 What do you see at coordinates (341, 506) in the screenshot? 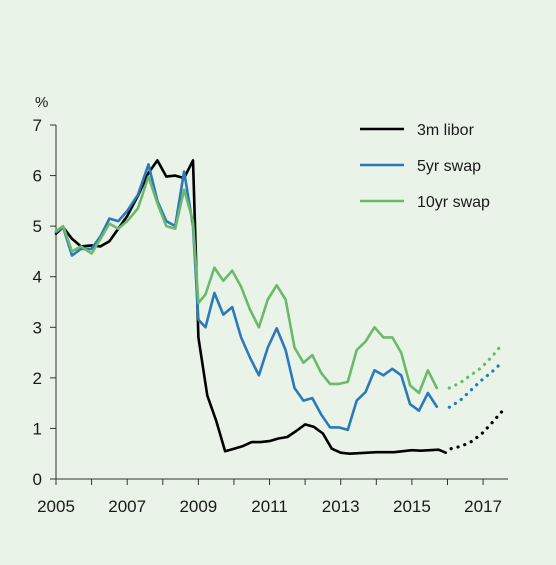
I see `x-tick-label: 2013` at bounding box center [341, 506].